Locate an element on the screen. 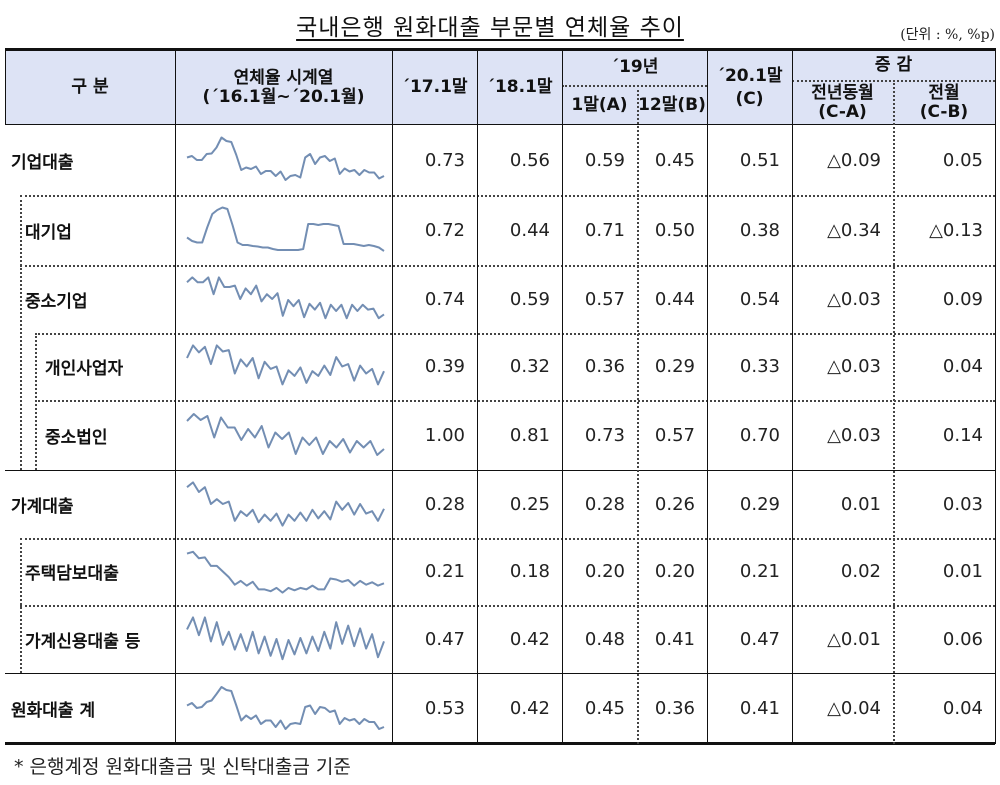 Image resolution: width=1000 pixels, height=785 pixels. header-col-20-top: ´20.1말 is located at coordinates (749, 75).